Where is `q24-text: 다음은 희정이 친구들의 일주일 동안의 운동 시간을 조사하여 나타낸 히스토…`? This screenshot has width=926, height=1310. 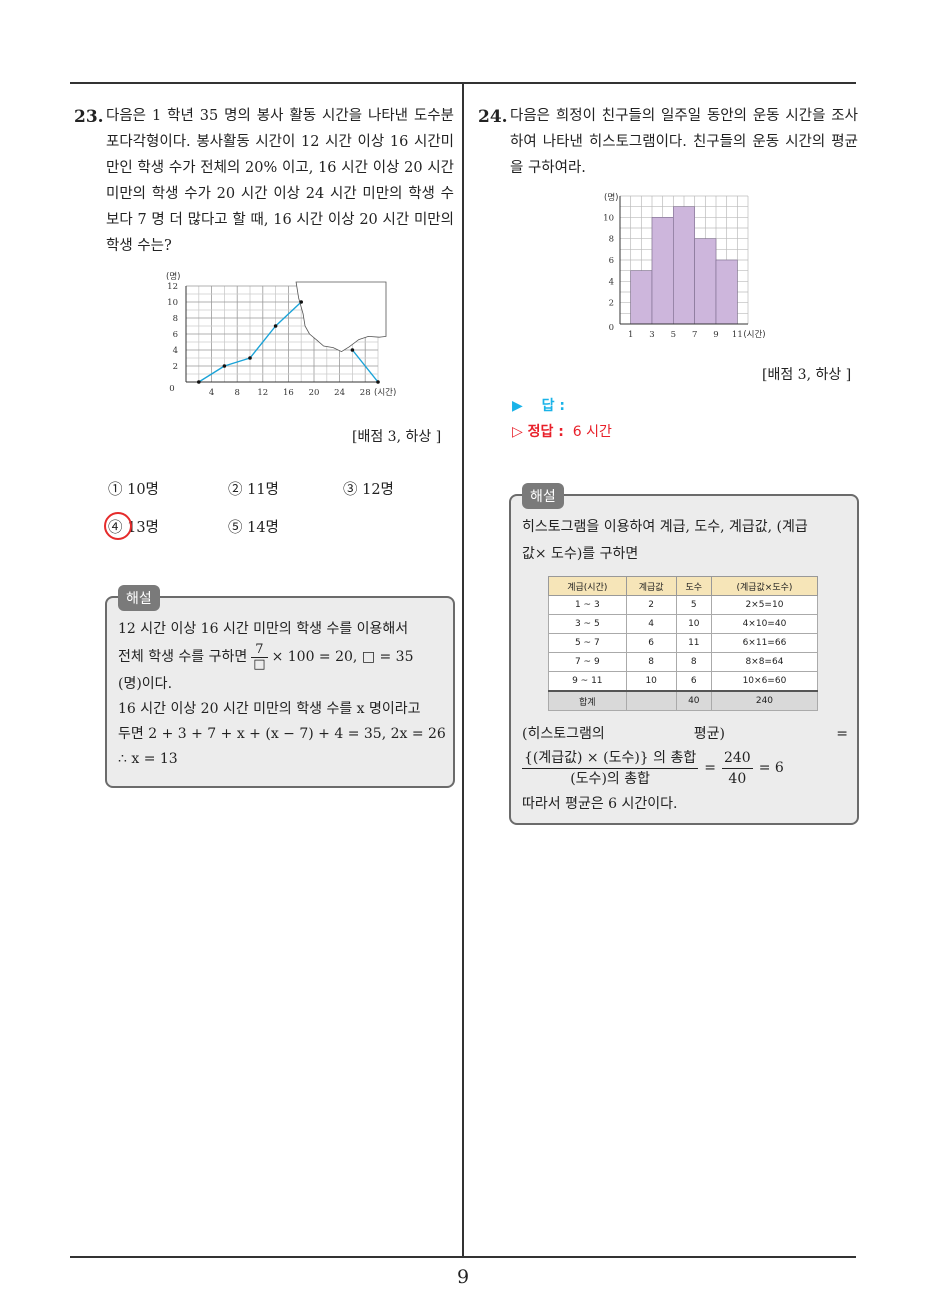 q24-text: 다음은 희정이 친구들의 일주일 동안의 운동 시간을 조사하여 나타낸 히스토… is located at coordinates (684, 142).